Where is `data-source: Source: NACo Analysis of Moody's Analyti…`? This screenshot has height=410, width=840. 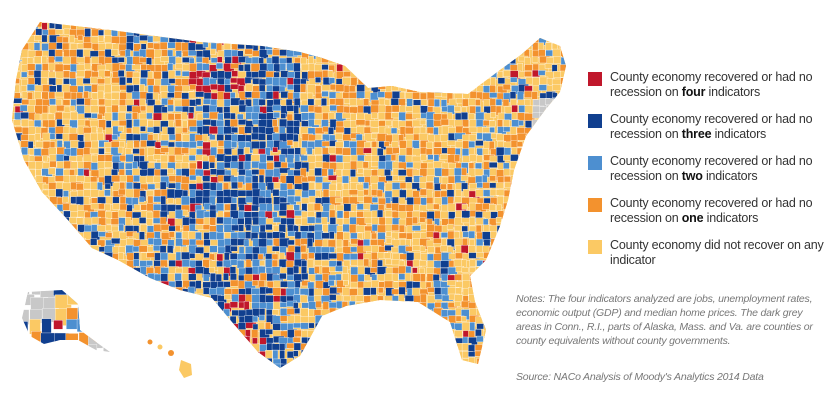 data-source: Source: NACo Analysis of Moody's Analyti… is located at coordinates (640, 377).